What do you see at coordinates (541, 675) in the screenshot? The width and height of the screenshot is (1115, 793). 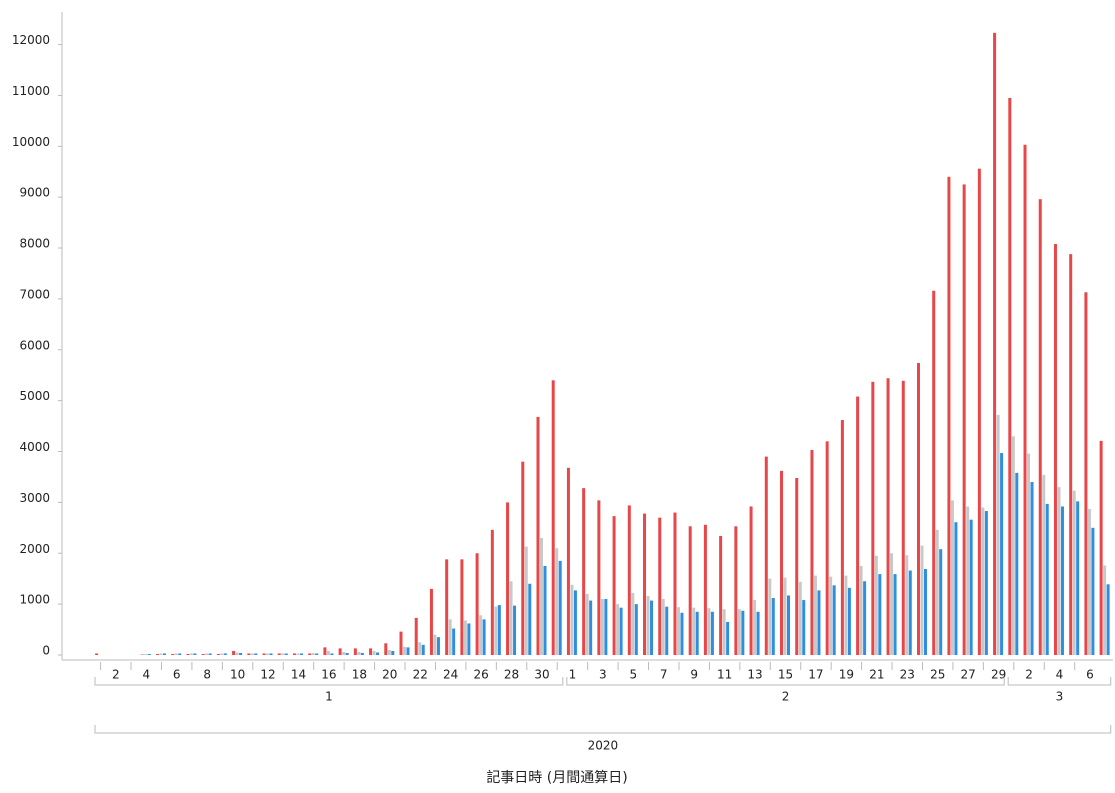 I see `x-tick-label: 30` at bounding box center [541, 675].